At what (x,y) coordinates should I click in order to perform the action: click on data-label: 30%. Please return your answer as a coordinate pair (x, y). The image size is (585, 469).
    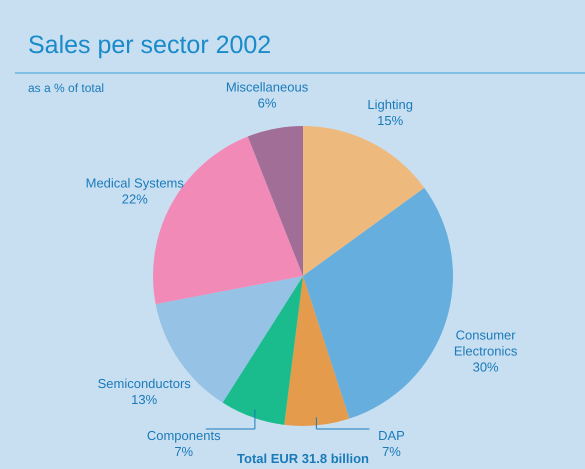
    Looking at the image, I should click on (486, 366).